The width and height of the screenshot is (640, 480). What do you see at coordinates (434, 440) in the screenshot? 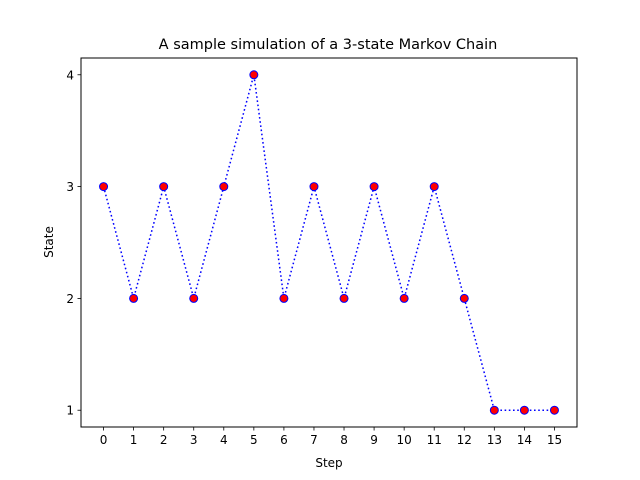
I see `x-tick-label: 11` at bounding box center [434, 440].